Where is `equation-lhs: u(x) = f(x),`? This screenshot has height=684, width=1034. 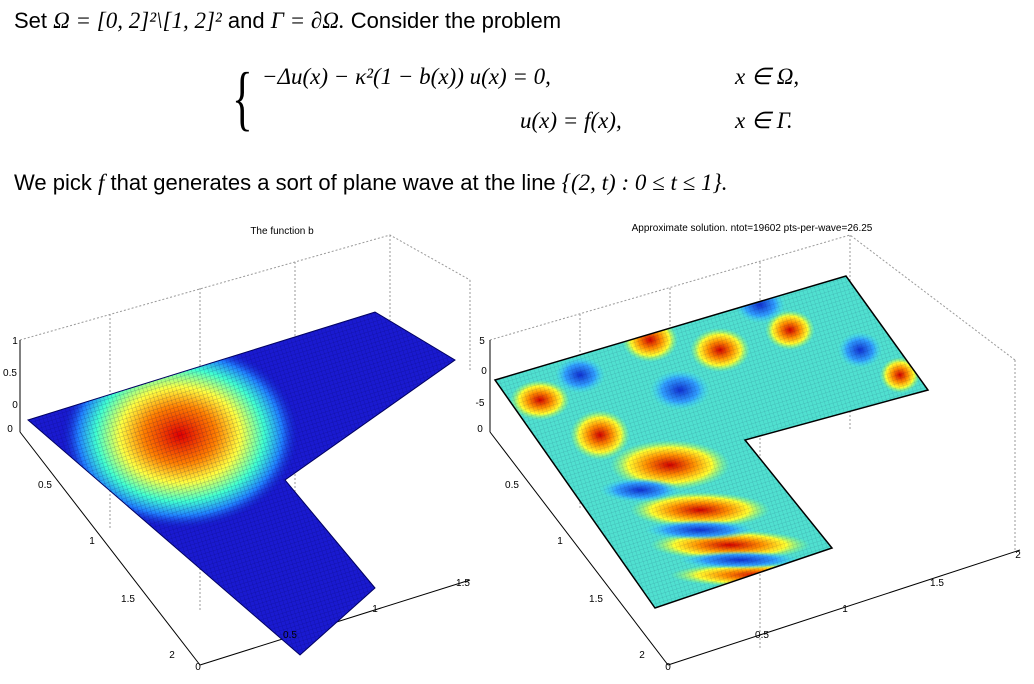 equation-lhs: u(x) = f(x), is located at coordinates (571, 120).